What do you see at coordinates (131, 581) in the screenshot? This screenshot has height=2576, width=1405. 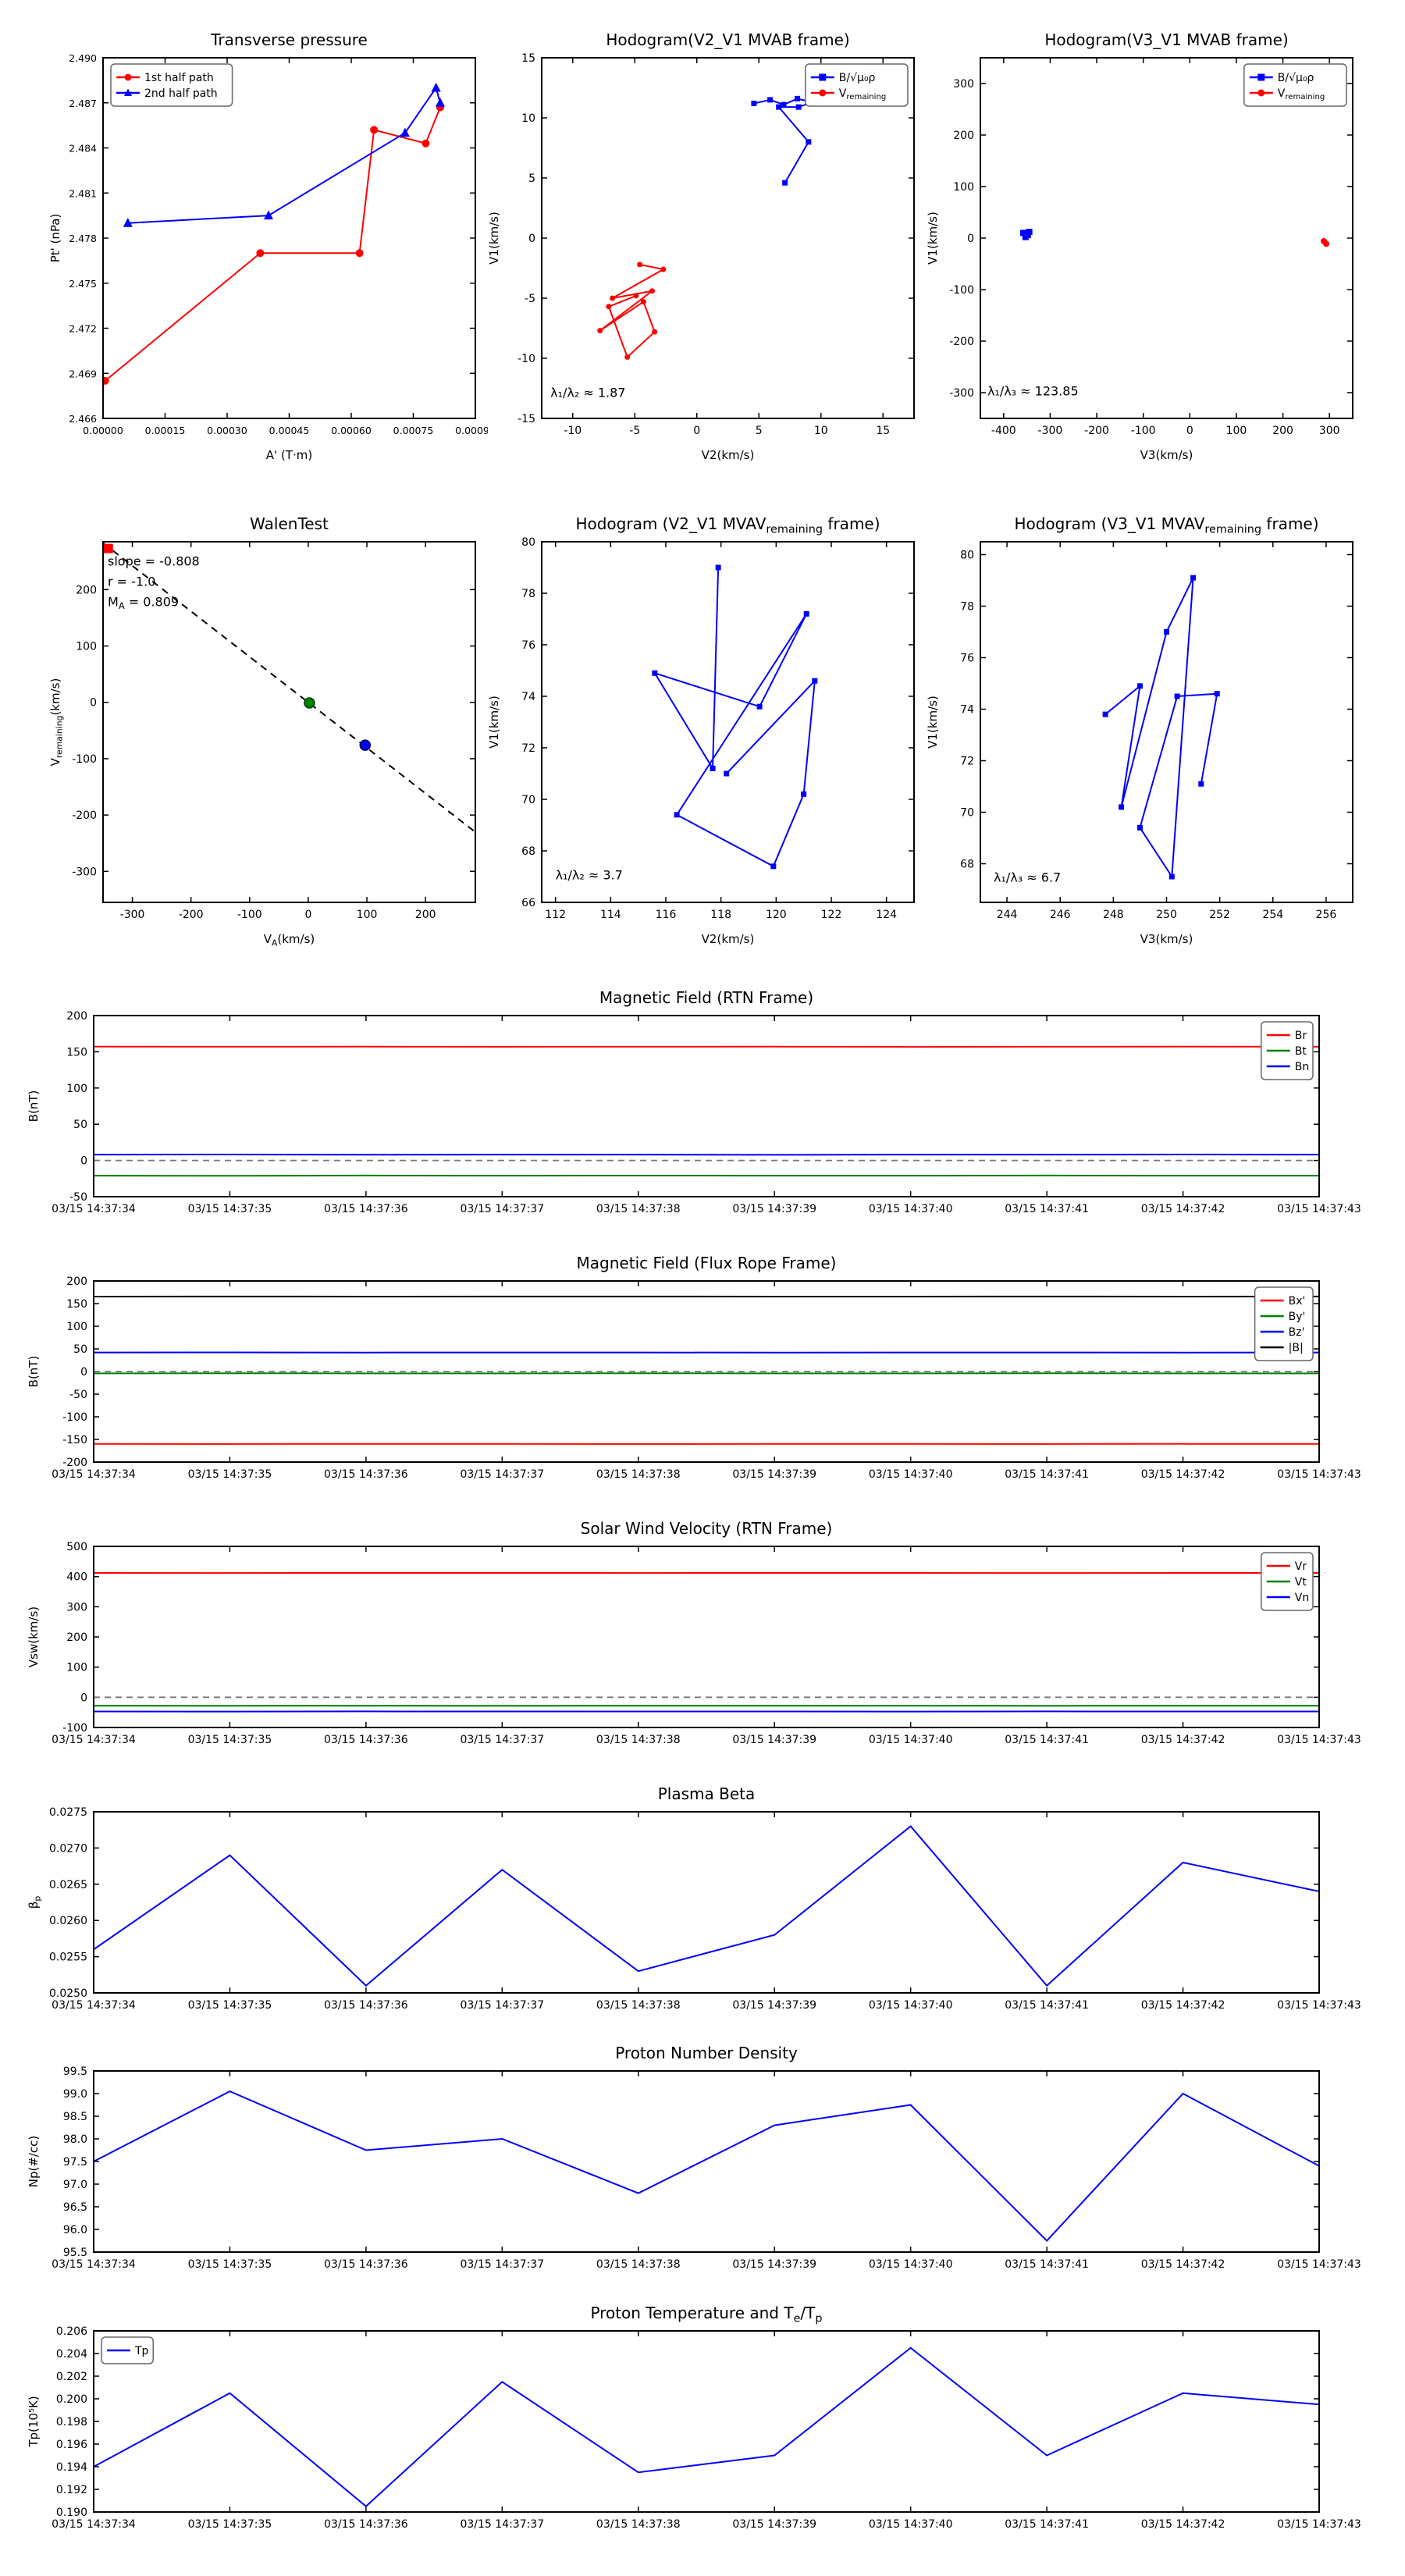 I see `annotation: r = -1.0` at bounding box center [131, 581].